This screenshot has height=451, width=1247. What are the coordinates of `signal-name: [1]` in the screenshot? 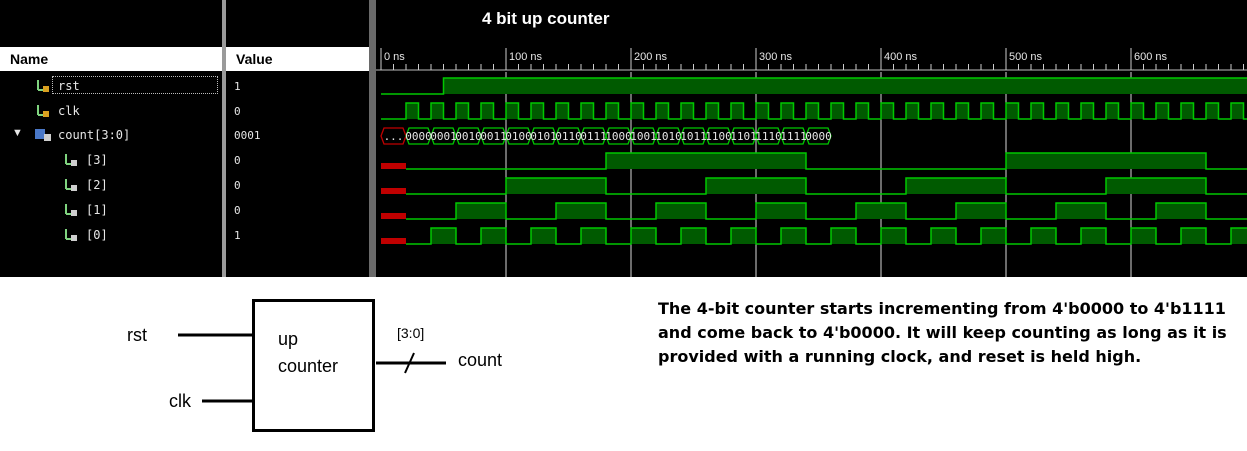 It's located at (97, 210).